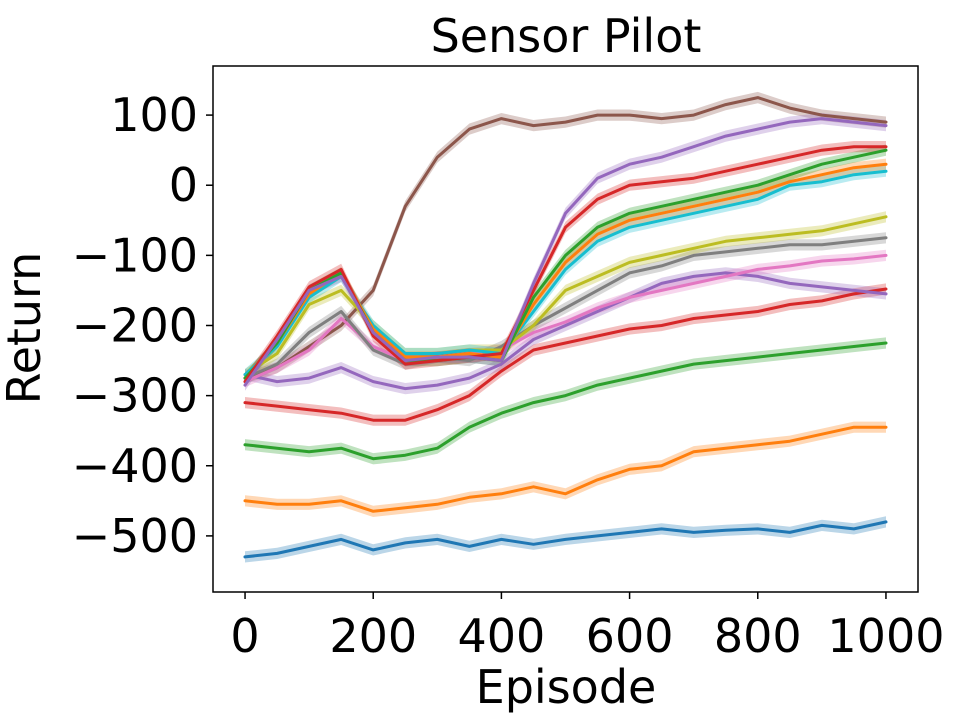 The height and width of the screenshot is (726, 968). I want to click on series-5-line, so click(565, 331).